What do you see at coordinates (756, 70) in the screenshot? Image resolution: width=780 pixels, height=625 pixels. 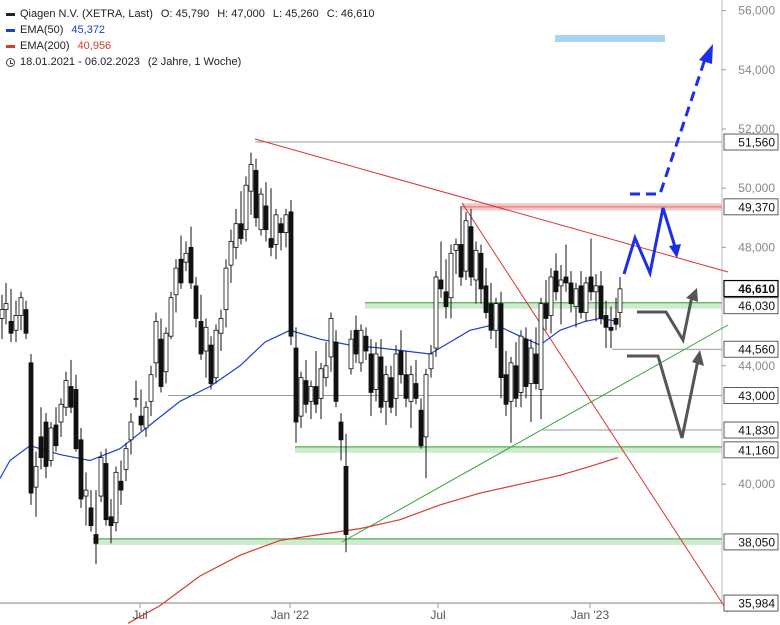 I see `y-tick-label: 54,000` at bounding box center [756, 70].